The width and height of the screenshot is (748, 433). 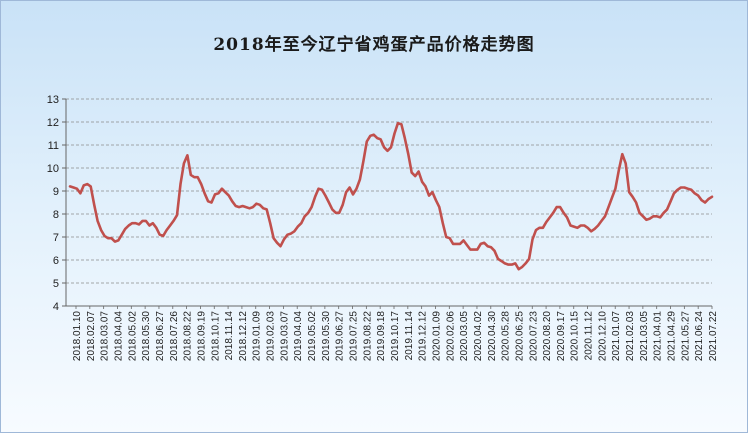 What do you see at coordinates (118, 336) in the screenshot?
I see `x-tick-label: 2018.04.04` at bounding box center [118, 336].